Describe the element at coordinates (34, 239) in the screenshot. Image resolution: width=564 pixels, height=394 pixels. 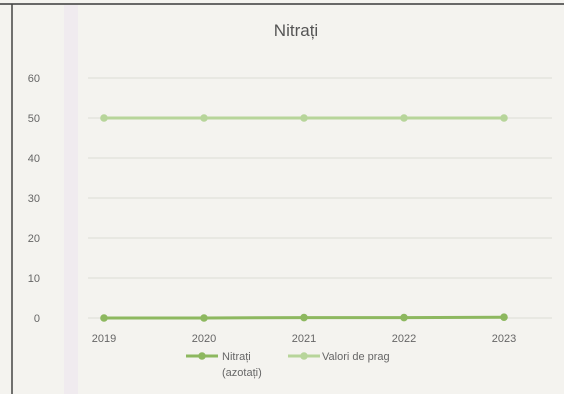
I see `y-tick-label: 20` at that location.